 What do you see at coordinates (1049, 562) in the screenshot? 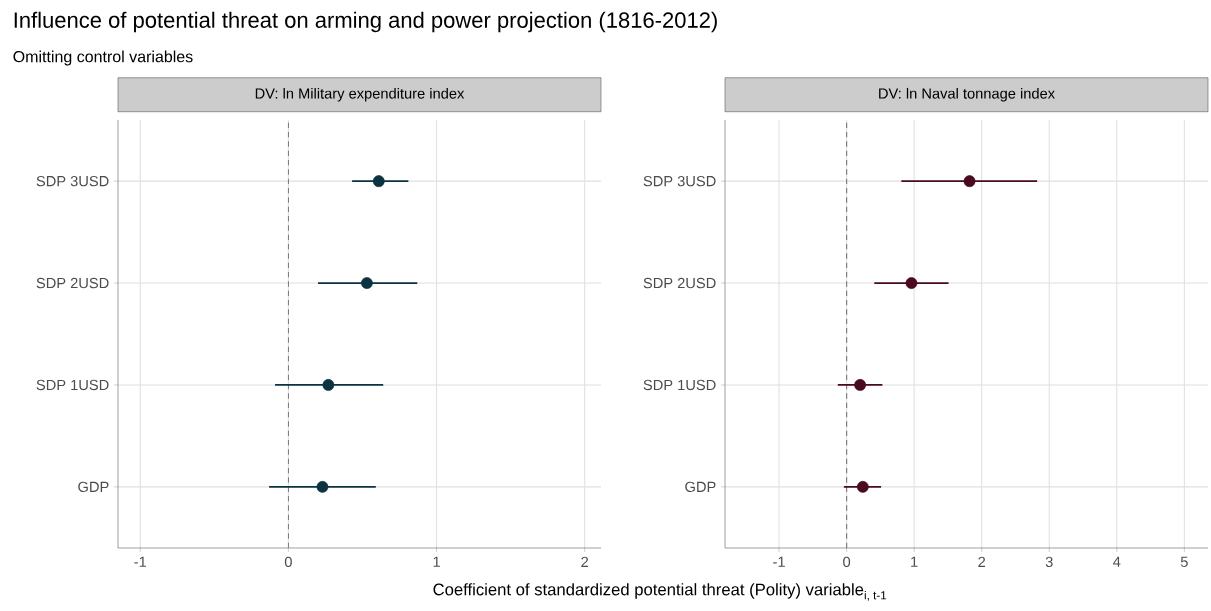
I see `x-tick-label: 3` at bounding box center [1049, 562].